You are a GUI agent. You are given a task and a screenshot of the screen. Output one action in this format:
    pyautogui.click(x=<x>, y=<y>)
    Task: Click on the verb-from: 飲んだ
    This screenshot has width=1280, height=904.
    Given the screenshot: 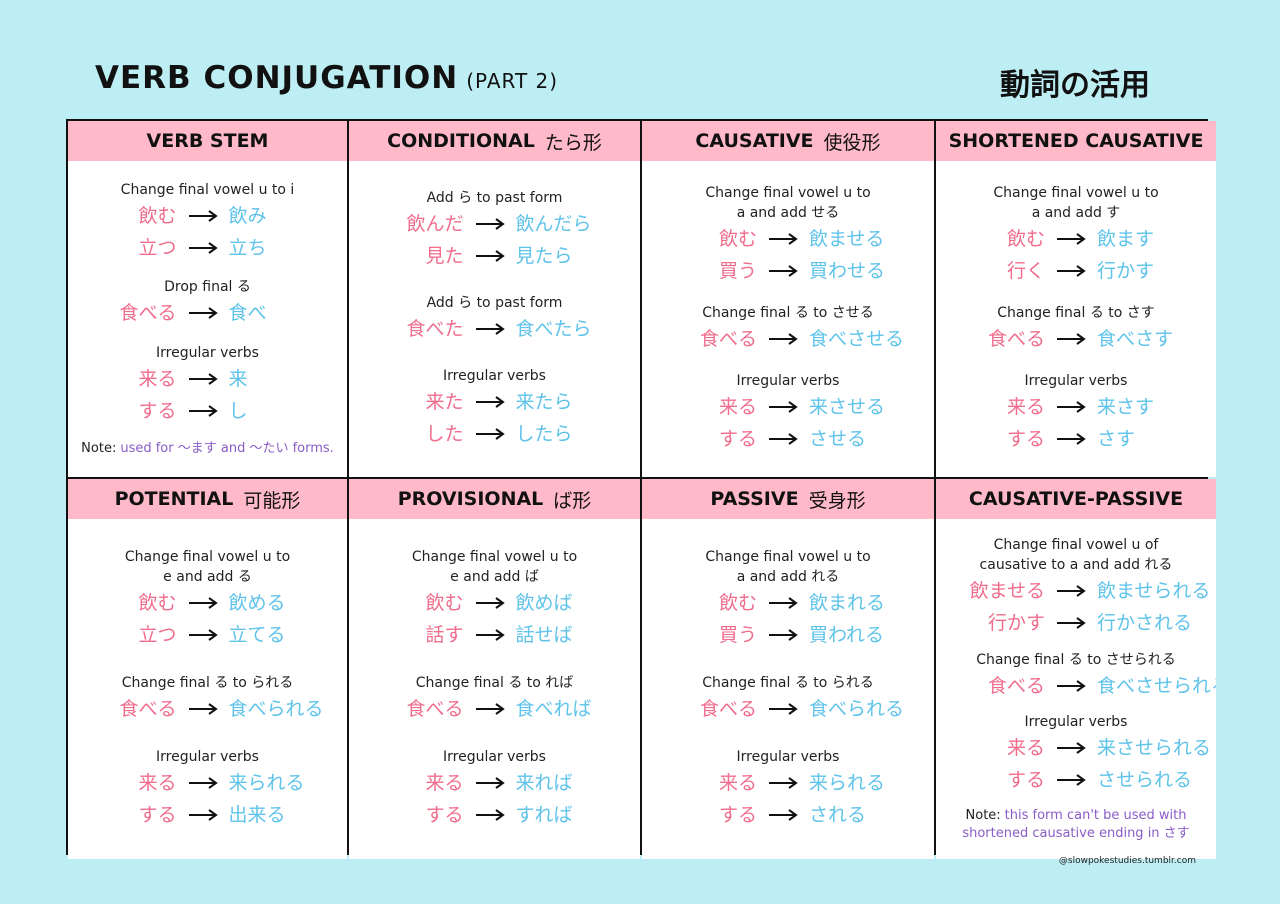 What is the action you would take?
    pyautogui.click(x=435, y=224)
    